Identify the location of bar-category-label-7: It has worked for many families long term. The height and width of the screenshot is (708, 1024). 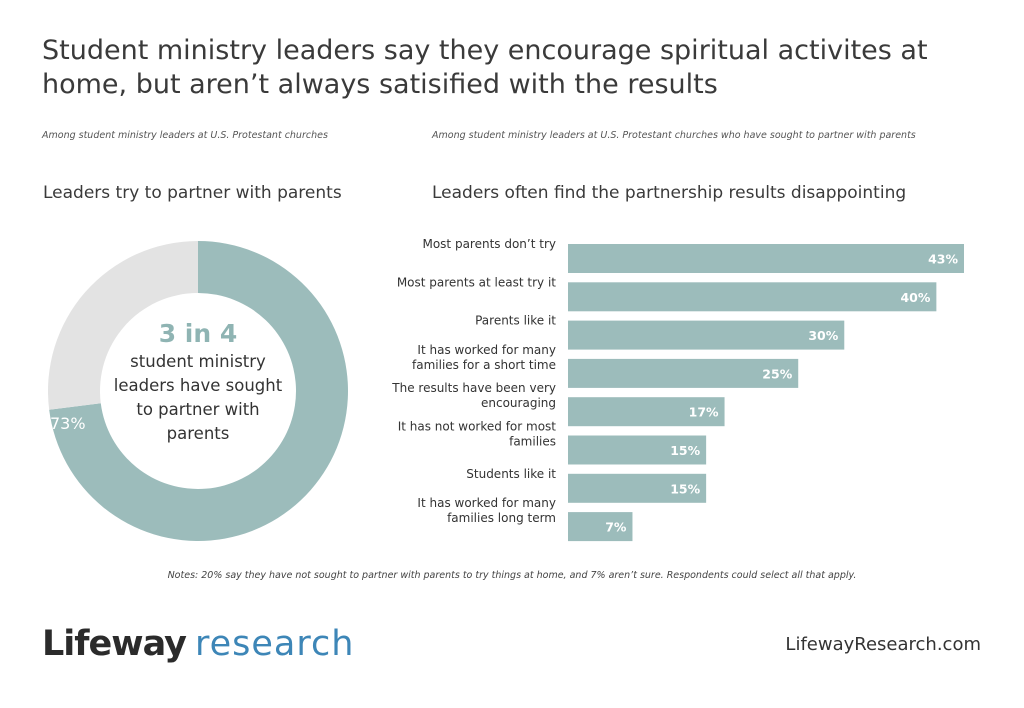
(486, 510).